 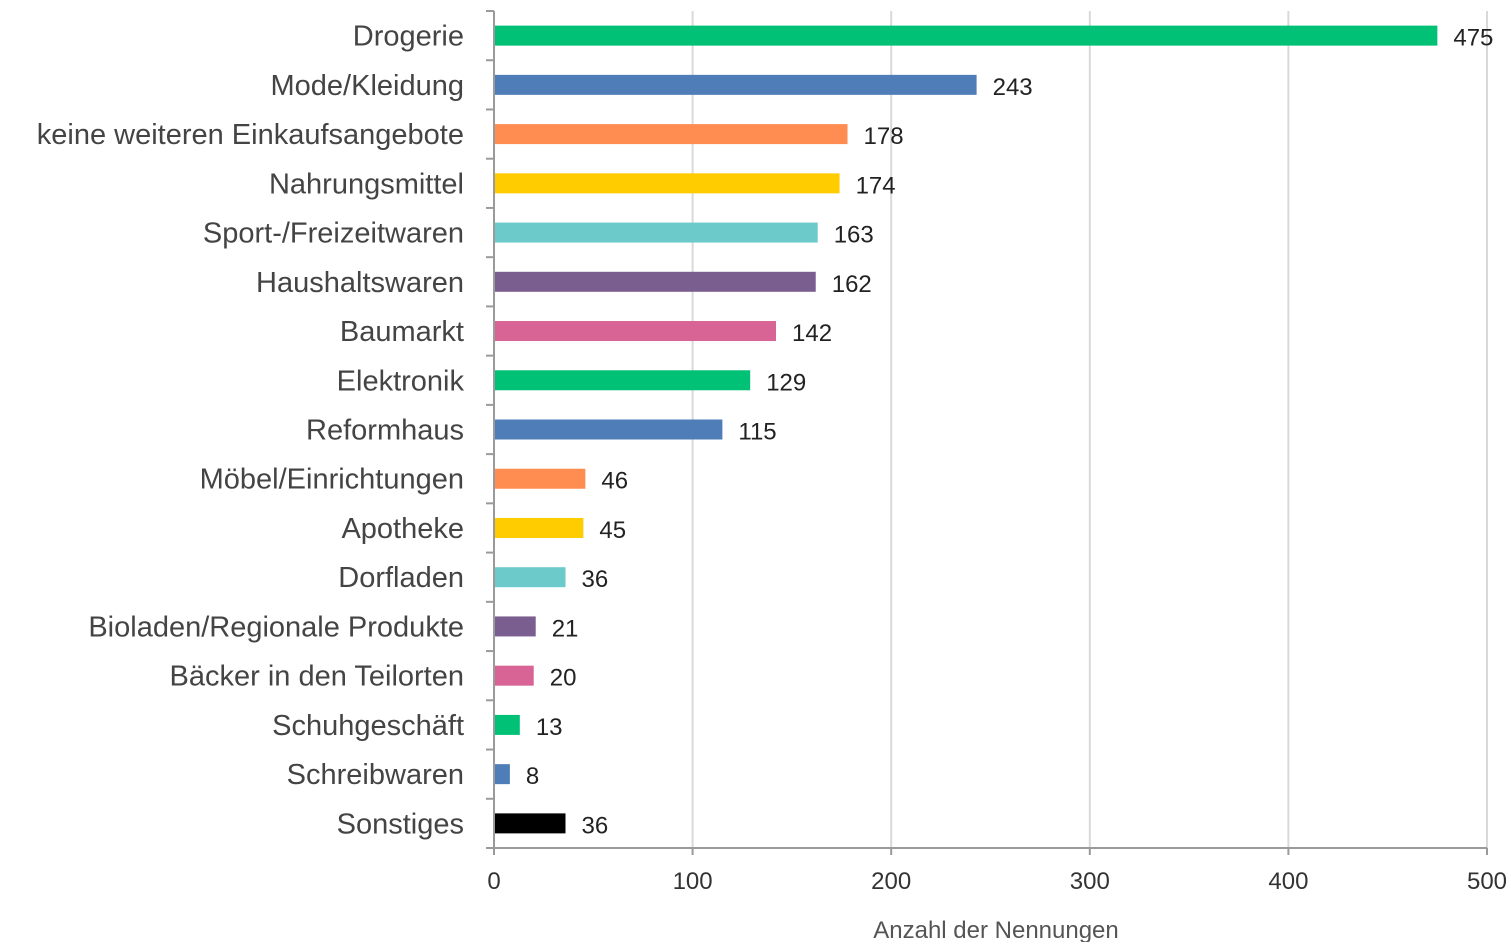 What do you see at coordinates (563, 678) in the screenshot?
I see `bar-value-label: 20` at bounding box center [563, 678].